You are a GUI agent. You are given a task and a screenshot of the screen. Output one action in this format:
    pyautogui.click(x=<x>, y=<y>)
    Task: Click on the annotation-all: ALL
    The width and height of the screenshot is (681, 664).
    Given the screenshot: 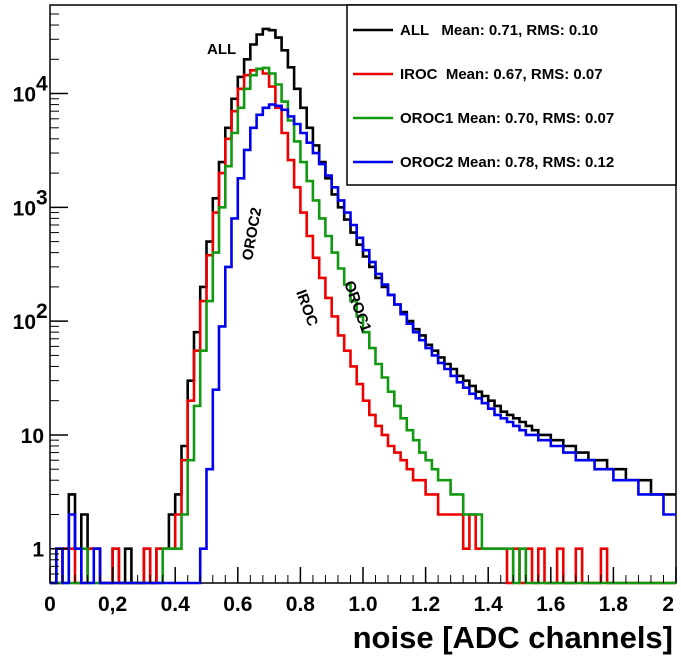 What is the action you would take?
    pyautogui.click(x=221, y=49)
    